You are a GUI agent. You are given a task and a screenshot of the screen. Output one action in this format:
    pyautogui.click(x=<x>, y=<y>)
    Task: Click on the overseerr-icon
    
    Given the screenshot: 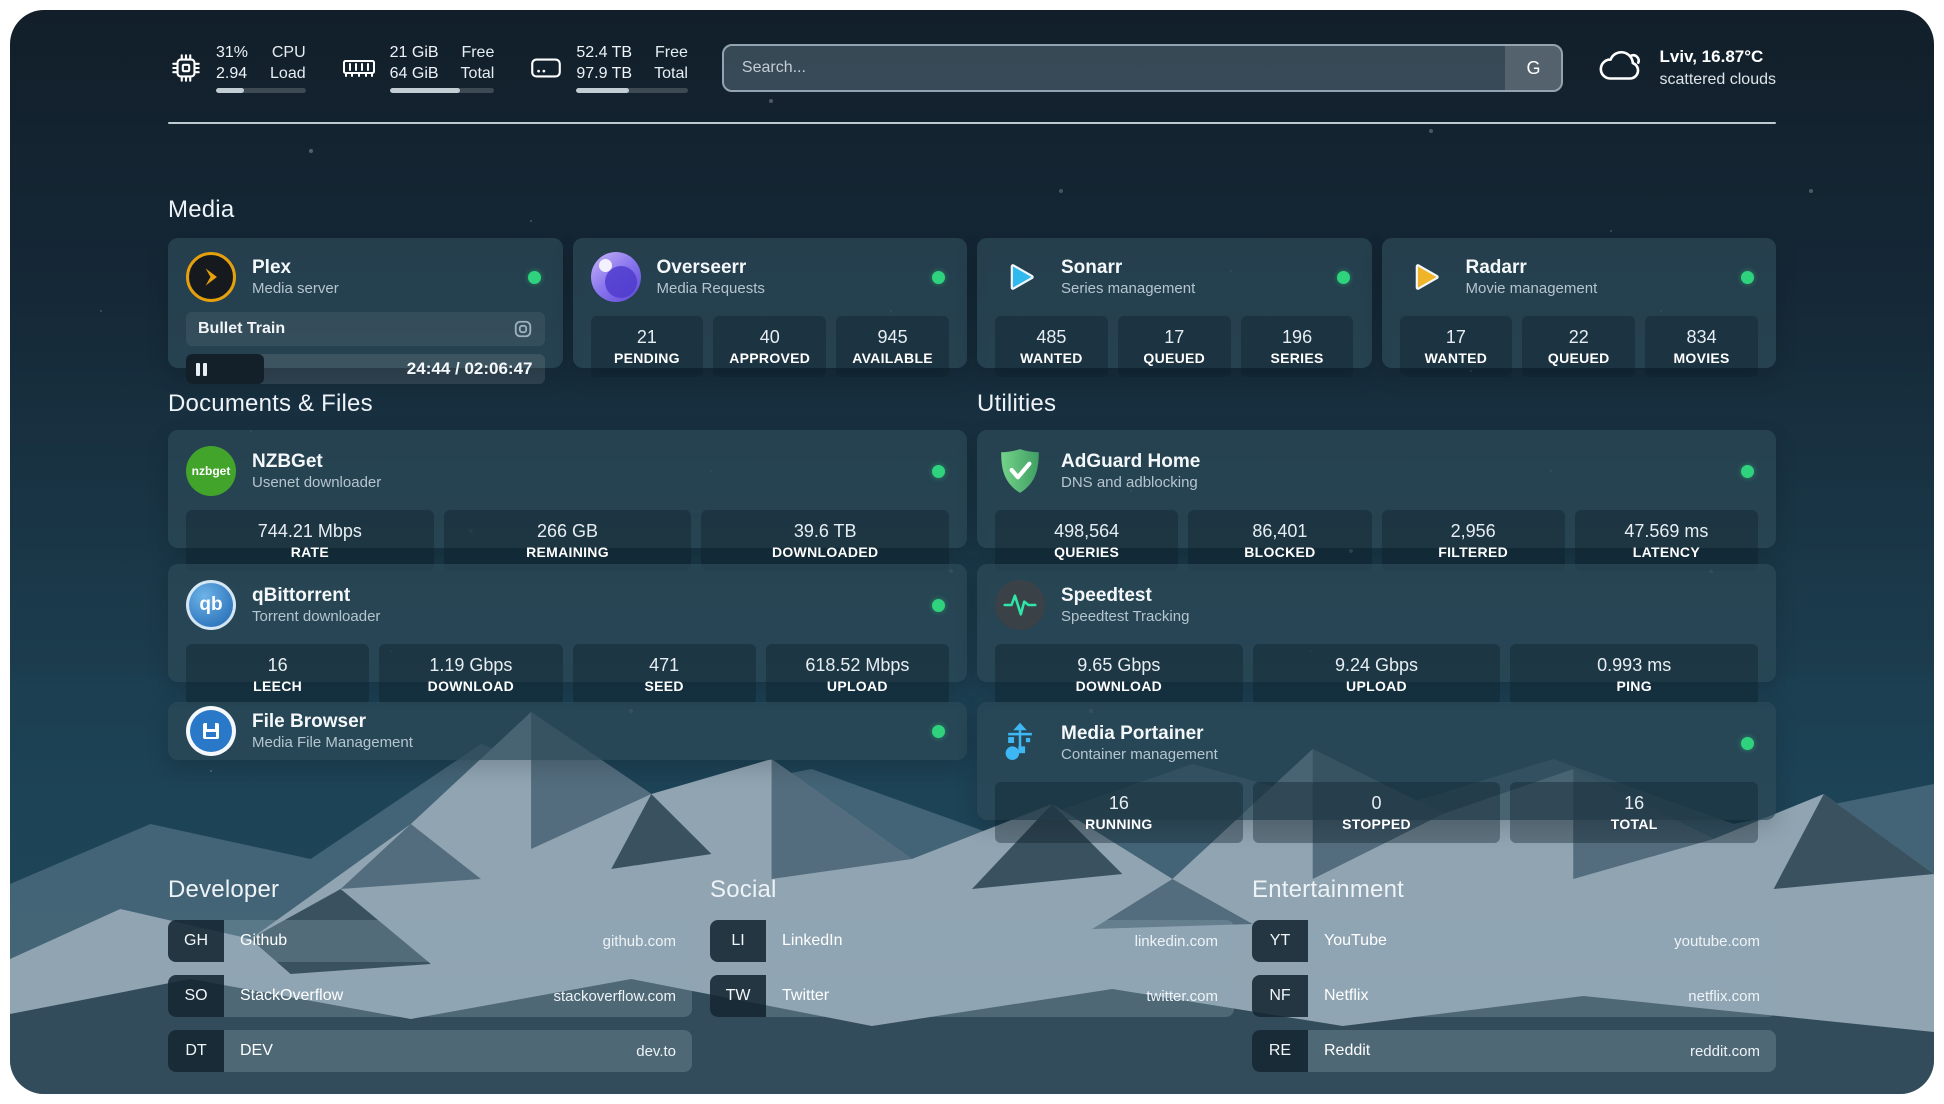 What is the action you would take?
    pyautogui.click(x=615, y=277)
    